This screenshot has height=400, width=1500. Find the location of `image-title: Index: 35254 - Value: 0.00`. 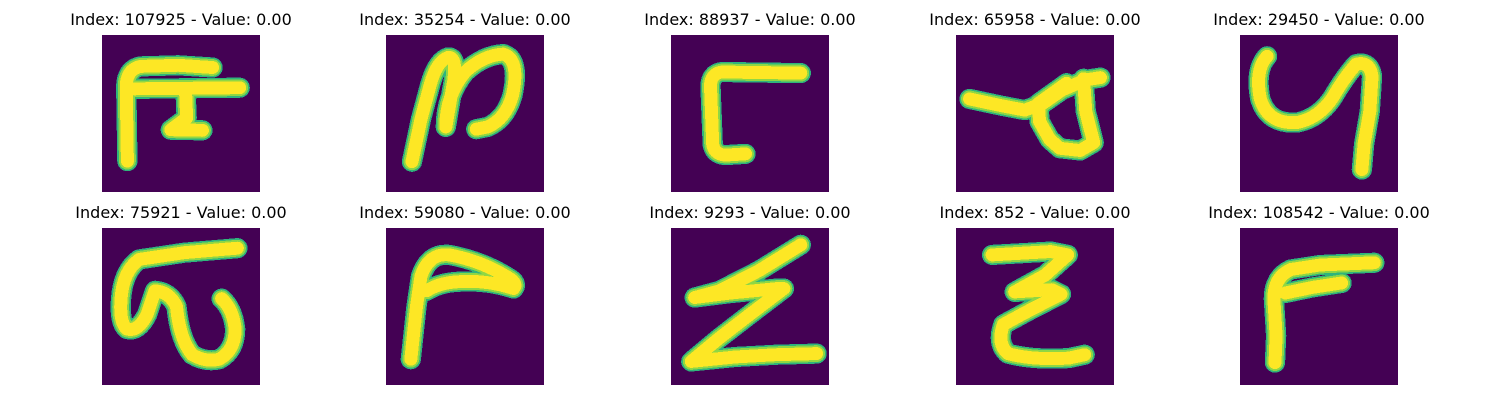

image-title: Index: 35254 - Value: 0.00 is located at coordinates (465, 20).